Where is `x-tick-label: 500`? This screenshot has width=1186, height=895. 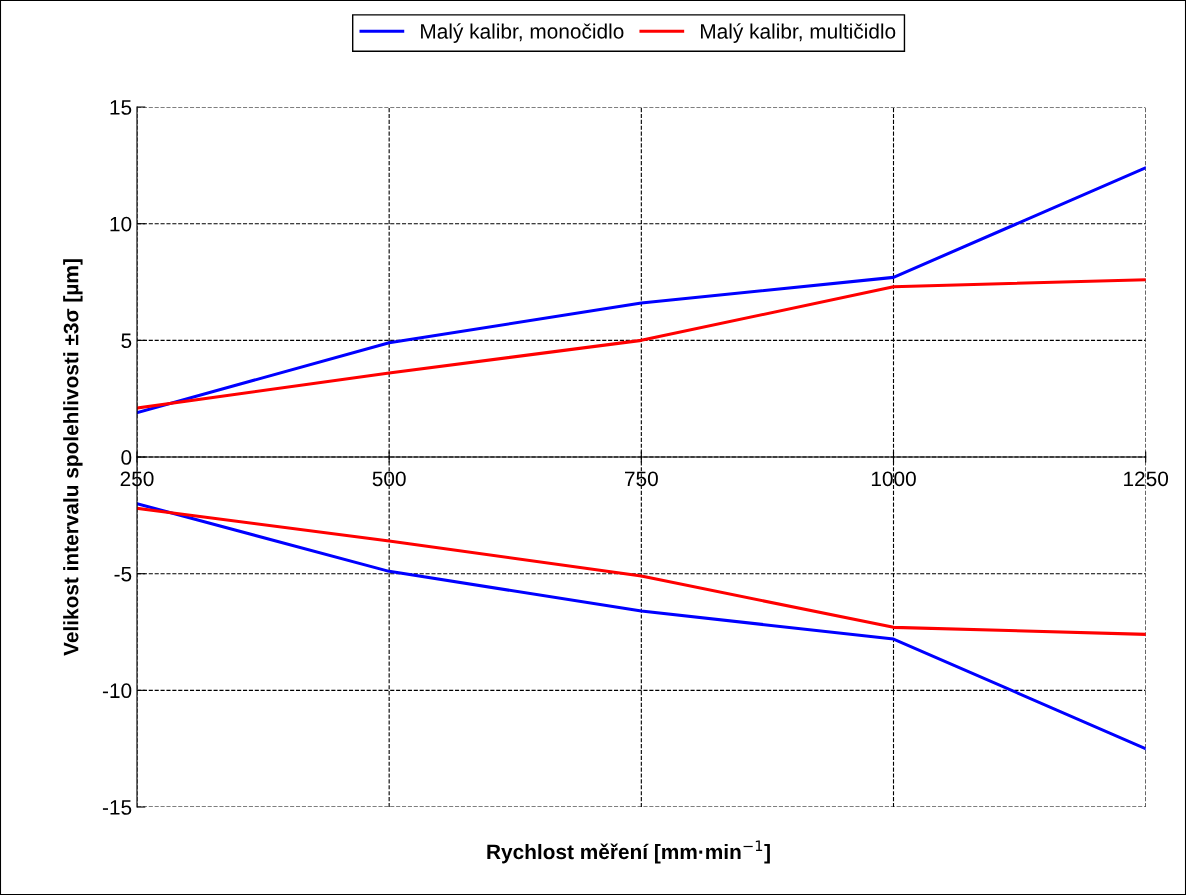
x-tick-label: 500 is located at coordinates (389, 479).